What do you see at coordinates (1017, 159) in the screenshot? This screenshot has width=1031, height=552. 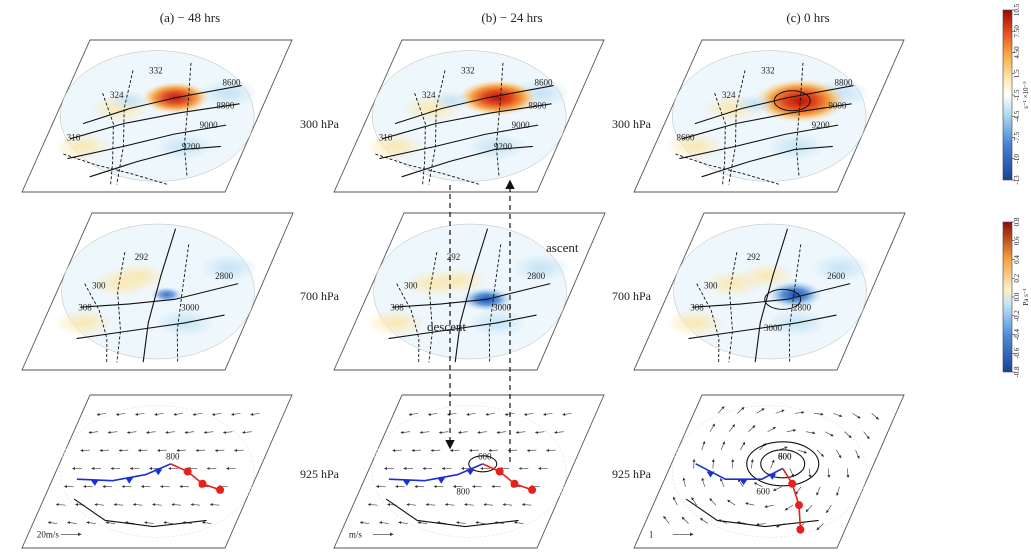 I see `colorbar-tick-label: -10` at bounding box center [1017, 159].